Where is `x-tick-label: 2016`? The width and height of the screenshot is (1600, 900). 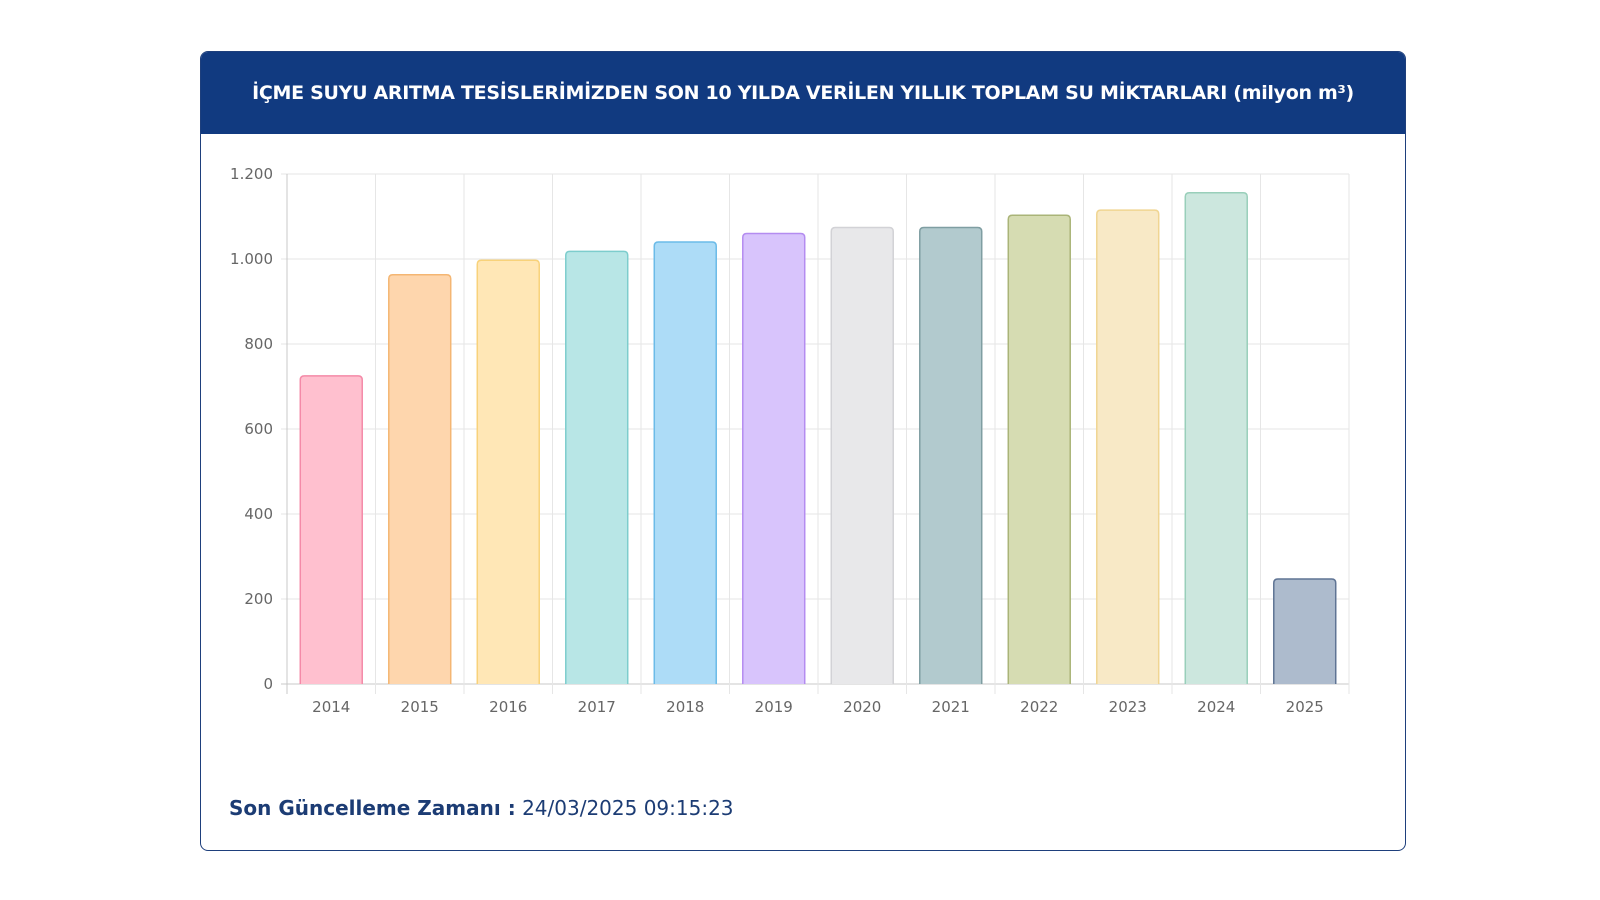
x-tick-label: 2016 is located at coordinates (508, 707).